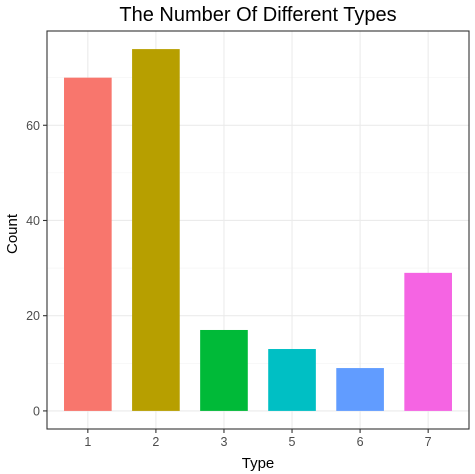  Describe the element at coordinates (292, 442) in the screenshot. I see `x-tick-label: 5` at that location.